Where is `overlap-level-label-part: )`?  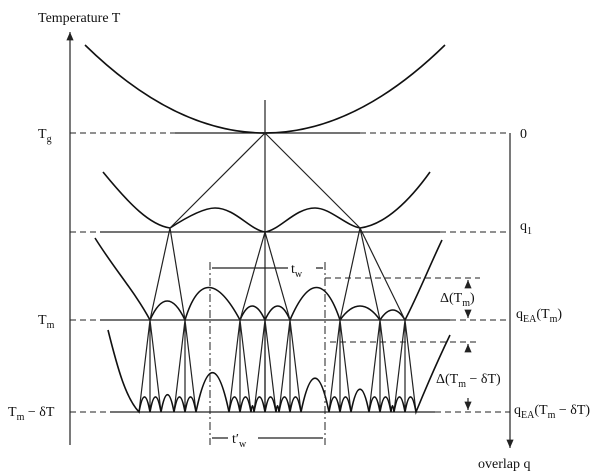 overlap-level-label-part: ) is located at coordinates (559, 314).